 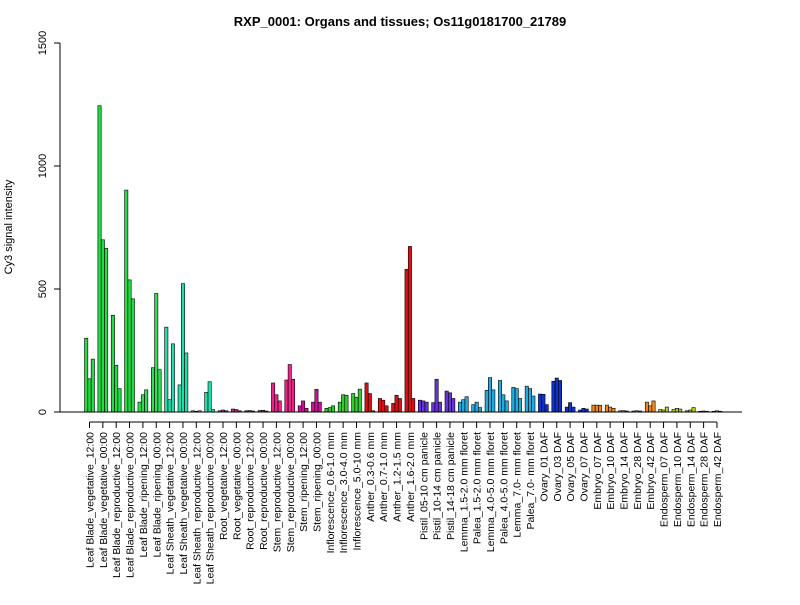 What do you see at coordinates (464, 492) in the screenshot?
I see `category-label: Lemma_1.5-2.0 mm floret` at bounding box center [464, 492].